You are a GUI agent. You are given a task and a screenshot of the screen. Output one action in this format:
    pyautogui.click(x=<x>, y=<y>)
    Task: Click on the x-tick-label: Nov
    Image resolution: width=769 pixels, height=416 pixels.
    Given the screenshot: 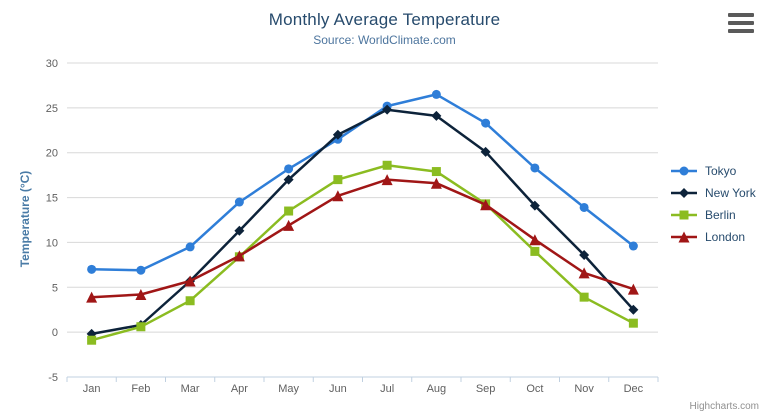 What is the action you would take?
    pyautogui.click(x=584, y=389)
    